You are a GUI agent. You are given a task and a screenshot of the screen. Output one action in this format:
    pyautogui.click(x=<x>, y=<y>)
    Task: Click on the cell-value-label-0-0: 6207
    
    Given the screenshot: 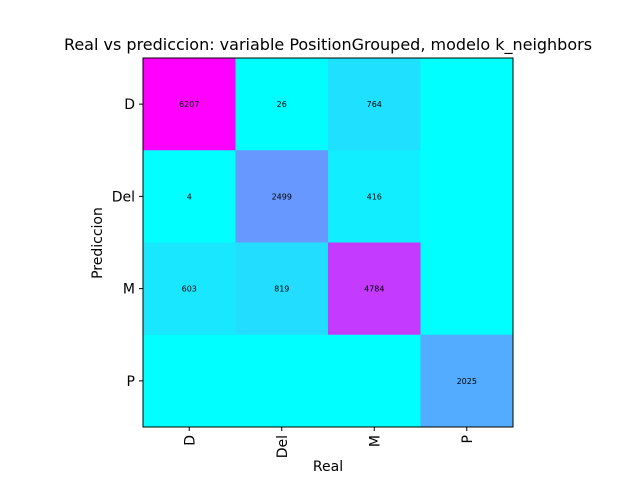 What is the action you would take?
    pyautogui.click(x=189, y=104)
    